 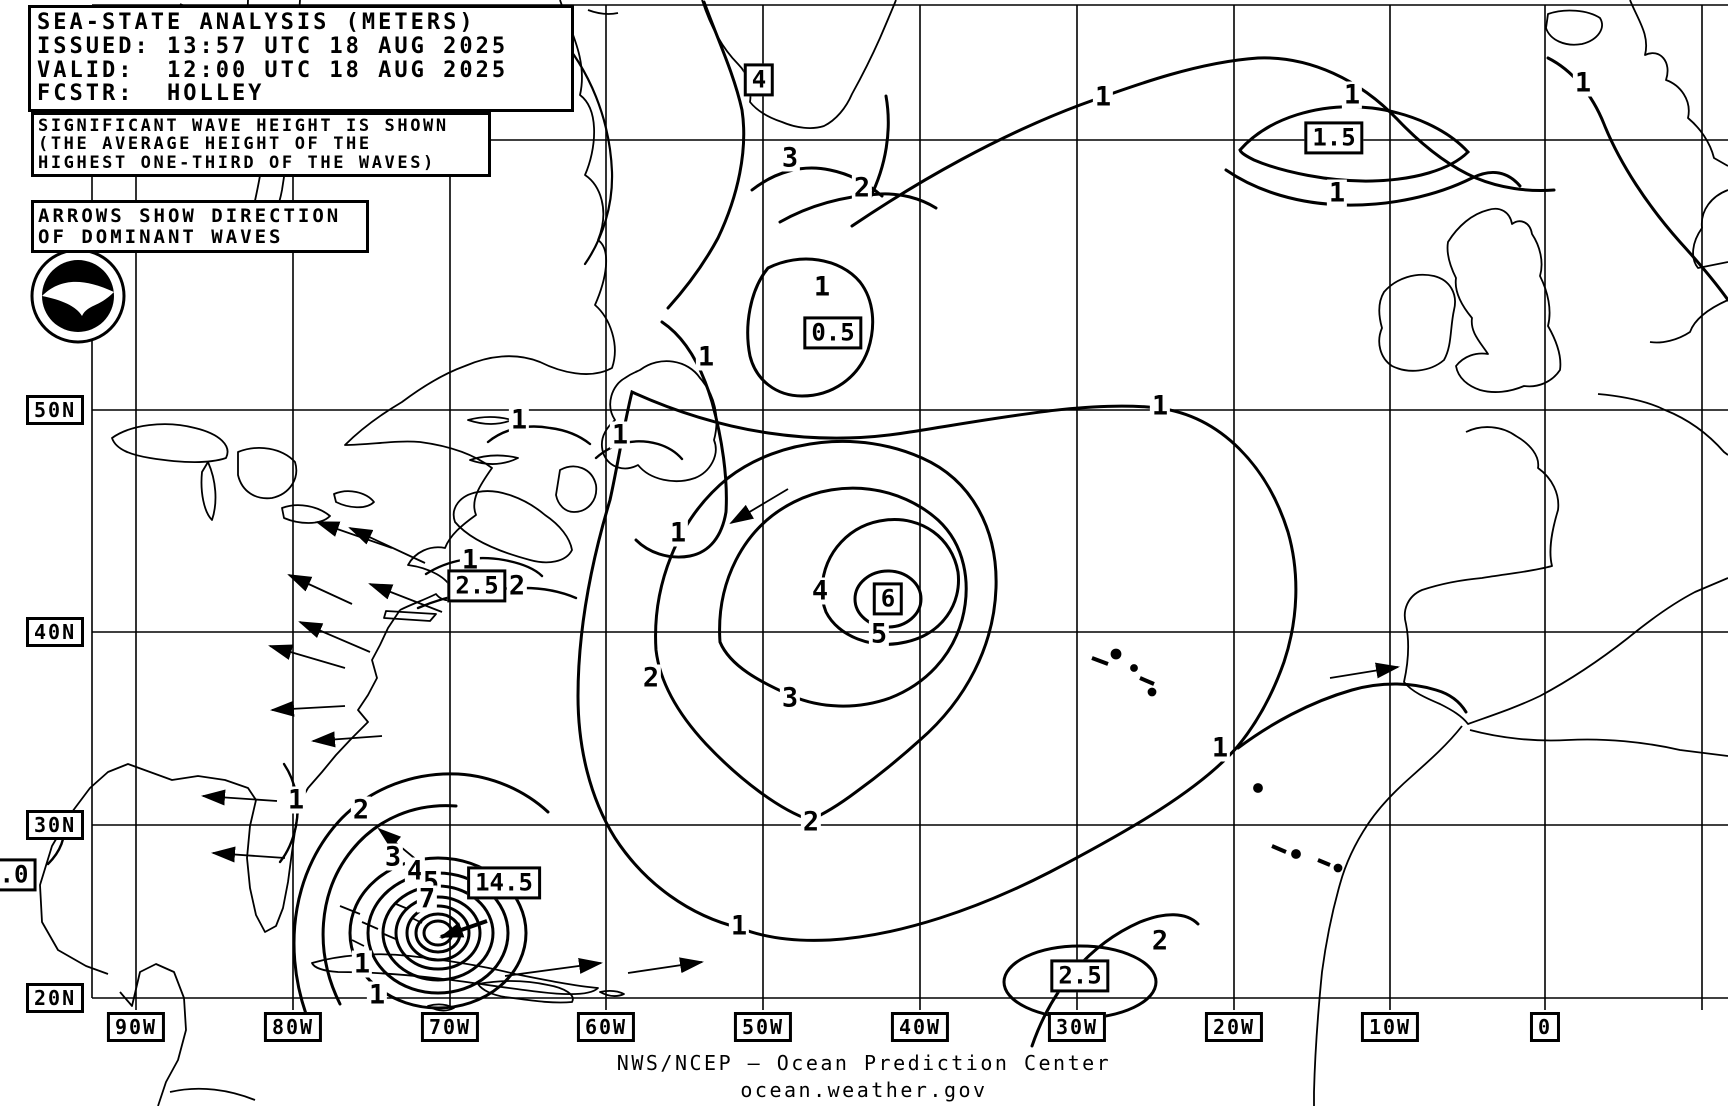 What do you see at coordinates (920, 1027) in the screenshot?
I see `longitude-label: 40W` at bounding box center [920, 1027].